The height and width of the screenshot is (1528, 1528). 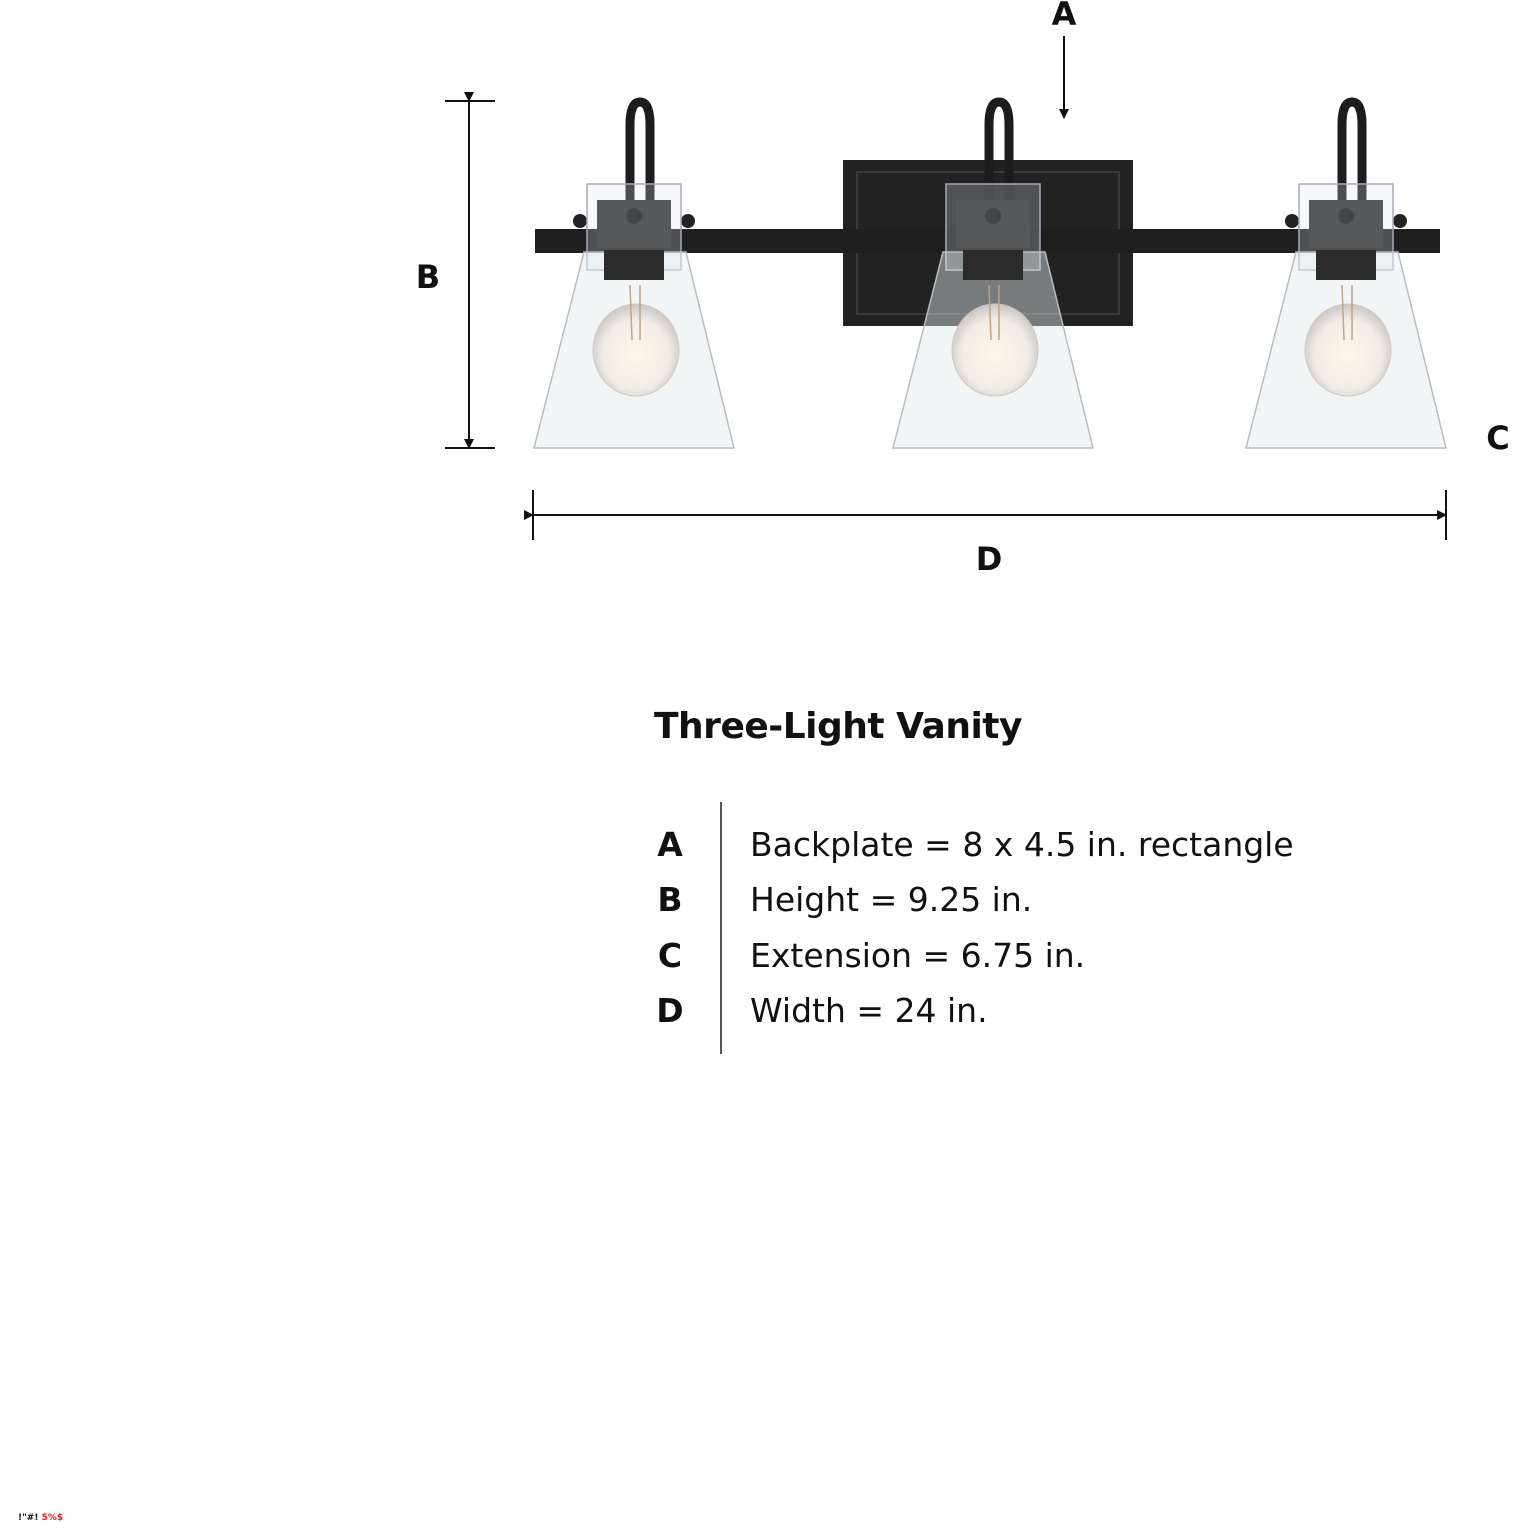 I want to click on spec-value: Extension = 6.75 in., so click(x=918, y=955).